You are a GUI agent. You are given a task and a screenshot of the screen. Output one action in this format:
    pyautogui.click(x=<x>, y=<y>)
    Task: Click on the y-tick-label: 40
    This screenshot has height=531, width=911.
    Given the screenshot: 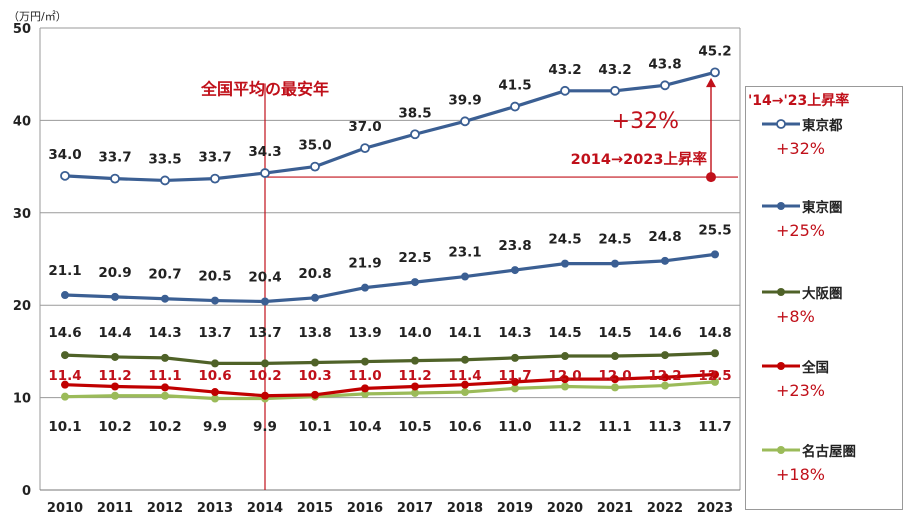 What is the action you would take?
    pyautogui.click(x=22, y=121)
    